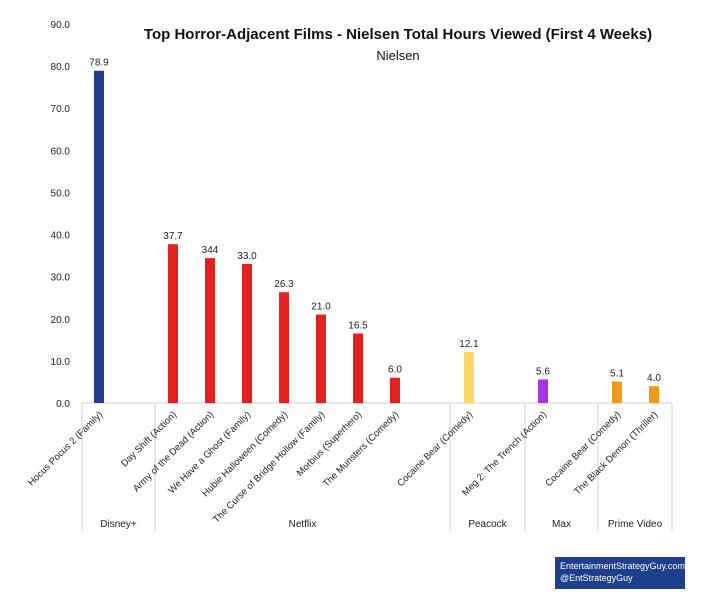 Image resolution: width=704 pixels, height=611 pixels. I want to click on group-label: Disney+, so click(118, 524).